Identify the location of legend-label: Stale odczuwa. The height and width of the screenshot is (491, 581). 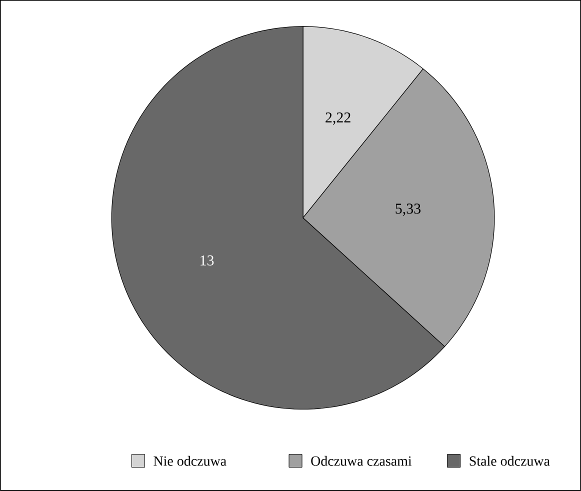
(510, 461).